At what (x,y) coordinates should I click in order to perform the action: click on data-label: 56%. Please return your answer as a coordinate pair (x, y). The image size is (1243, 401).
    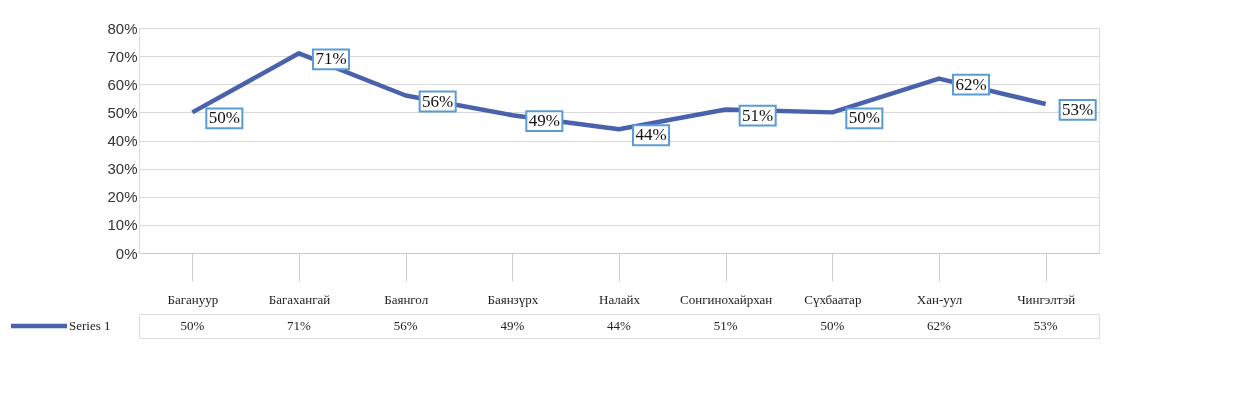
    Looking at the image, I should click on (405, 325).